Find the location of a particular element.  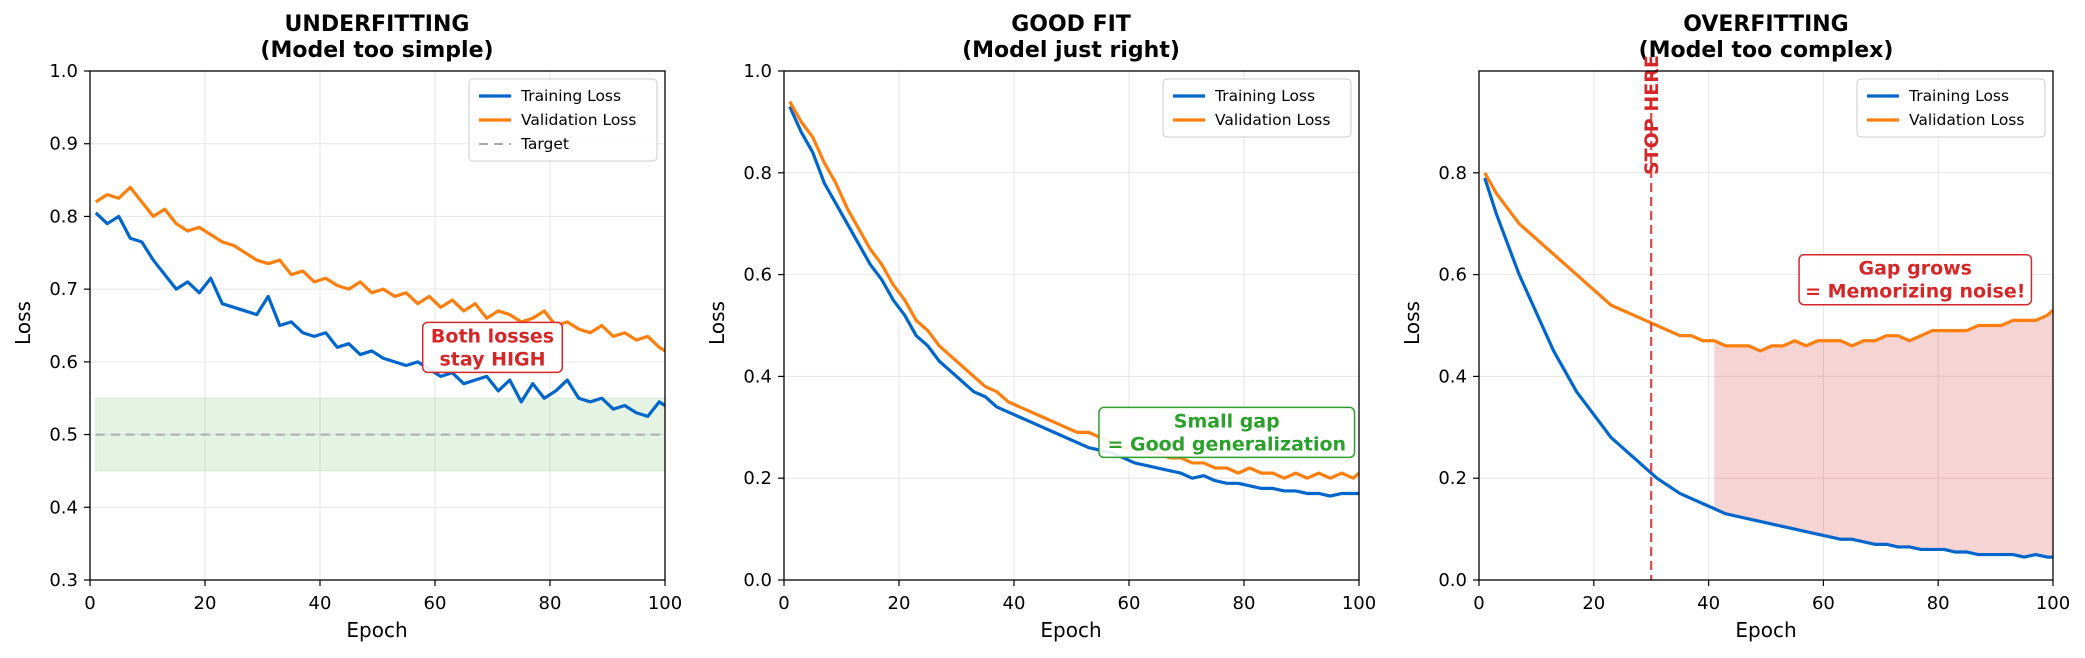

y-tick-label: 0.9 is located at coordinates (63, 144).